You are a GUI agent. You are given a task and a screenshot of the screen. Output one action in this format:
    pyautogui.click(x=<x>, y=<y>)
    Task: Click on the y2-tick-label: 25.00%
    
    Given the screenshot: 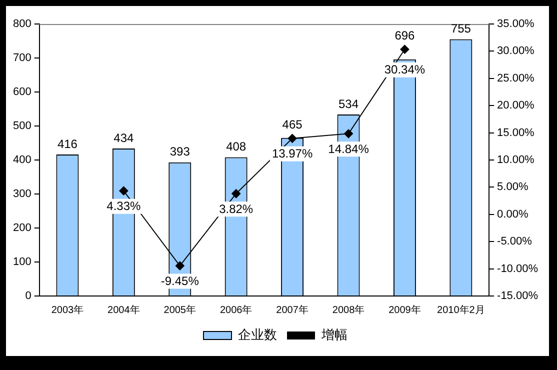 What is the action you would take?
    pyautogui.click(x=516, y=78)
    